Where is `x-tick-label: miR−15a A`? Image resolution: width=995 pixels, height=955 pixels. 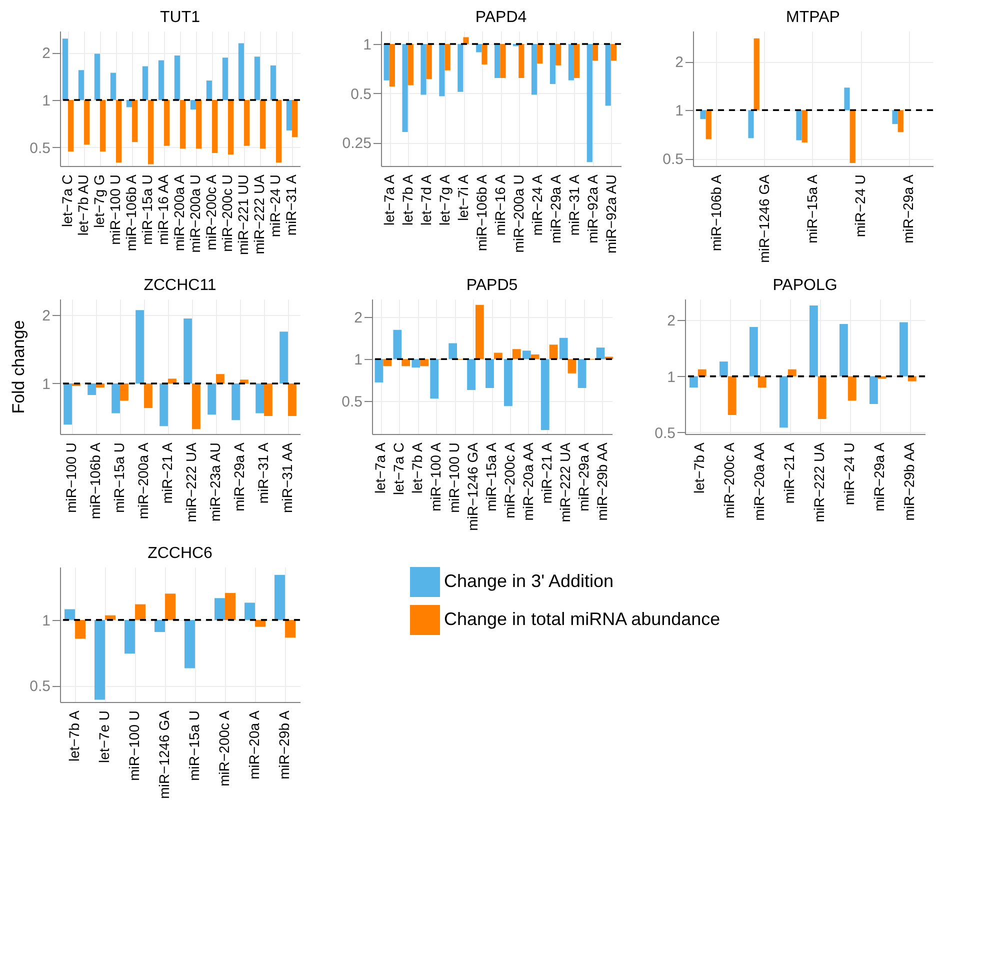 x-tick-label: miR−15a A is located at coordinates (812, 209).